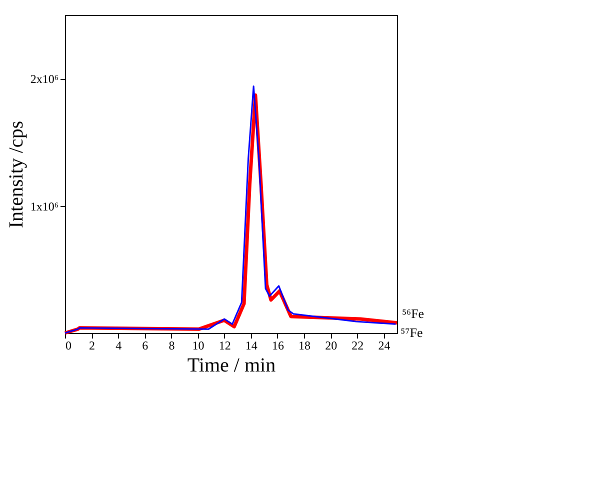 The image size is (614, 487). I want to click on series-label: ⁵⁷Fe, so click(411, 332).